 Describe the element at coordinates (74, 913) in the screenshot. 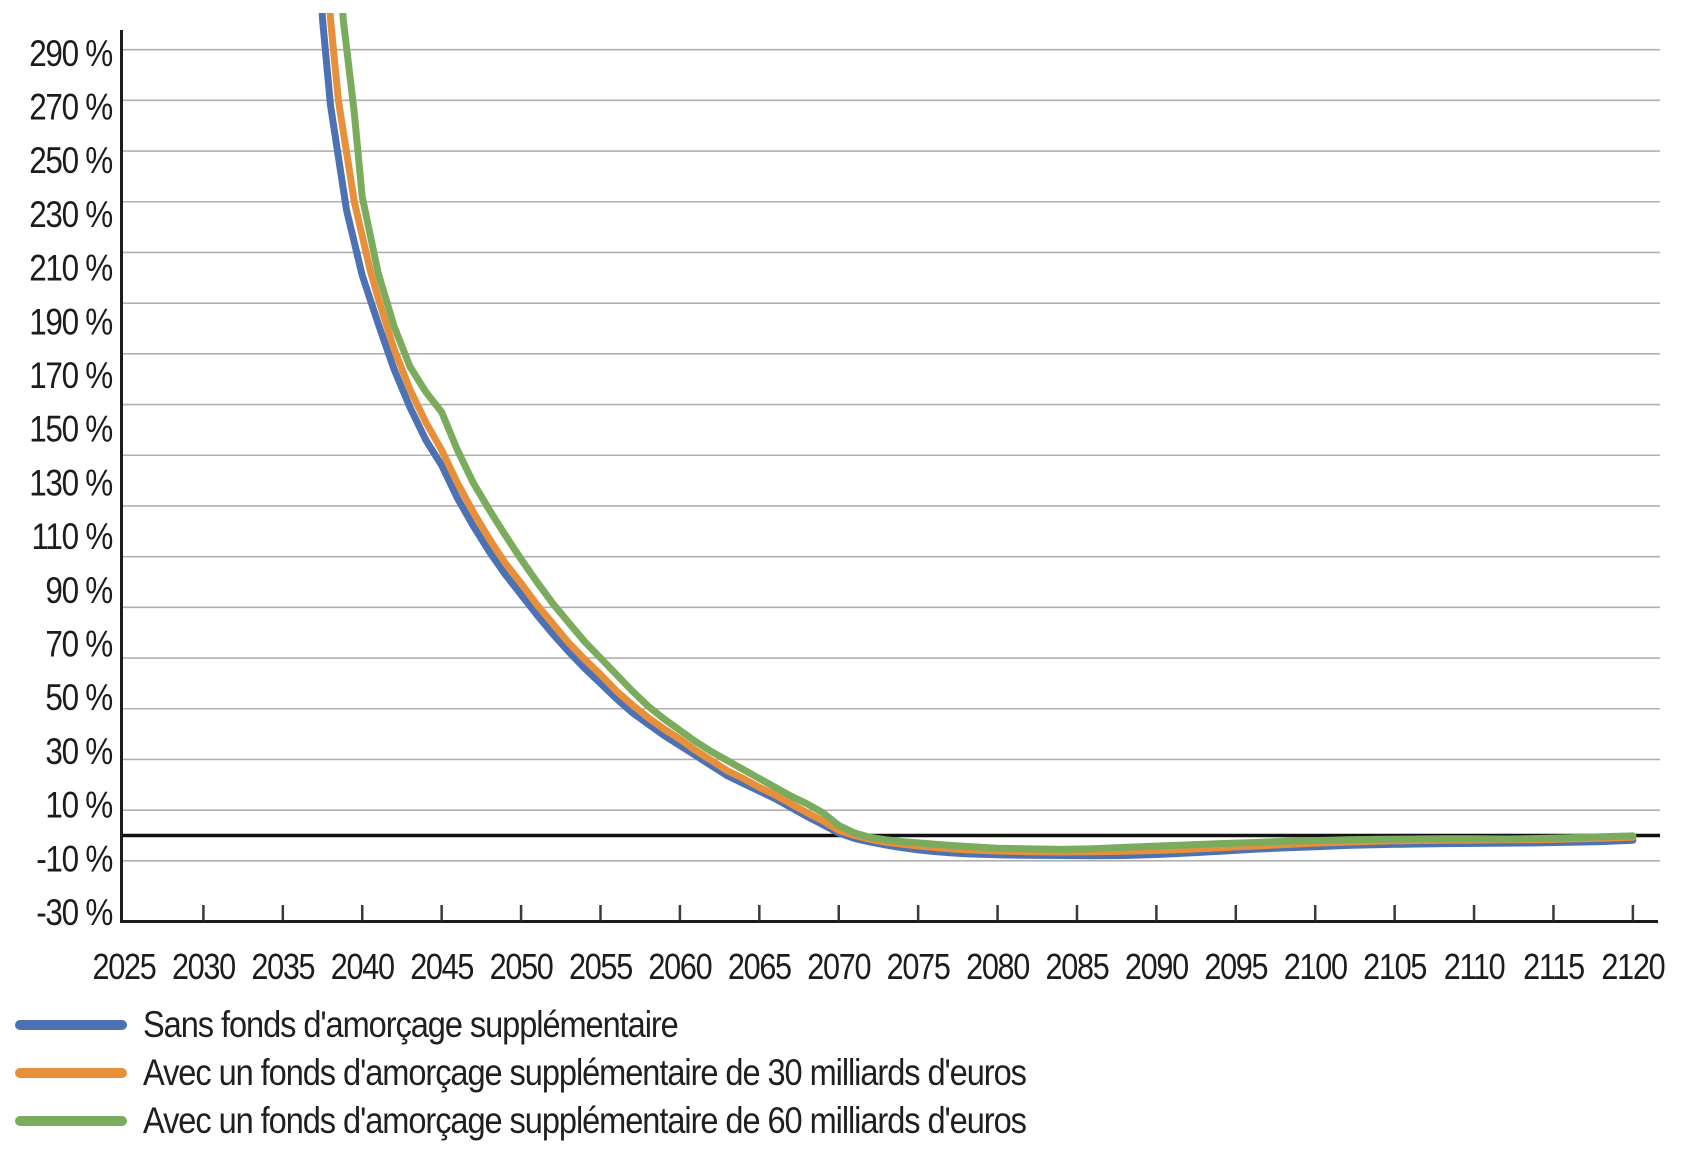

I see `y-tick-label--30: -30 %` at that location.